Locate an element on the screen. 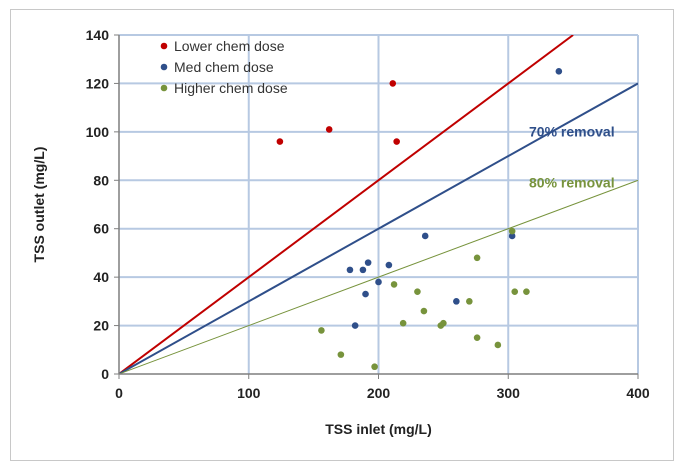 The height and width of the screenshot is (469, 686). annotations: 70% removal 80% removal is located at coordinates (572, 157).